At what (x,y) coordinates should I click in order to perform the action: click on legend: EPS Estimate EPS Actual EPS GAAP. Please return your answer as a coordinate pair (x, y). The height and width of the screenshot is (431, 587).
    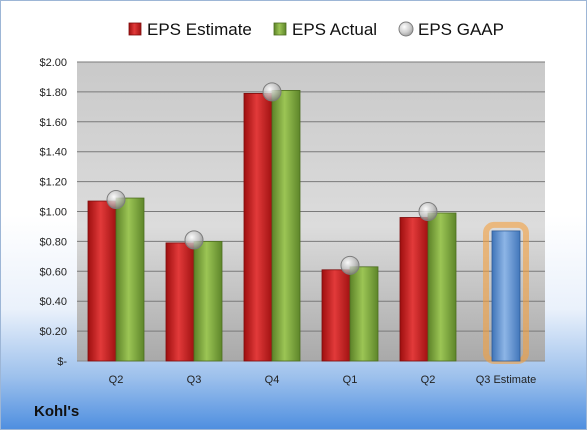
    Looking at the image, I should click on (316, 29).